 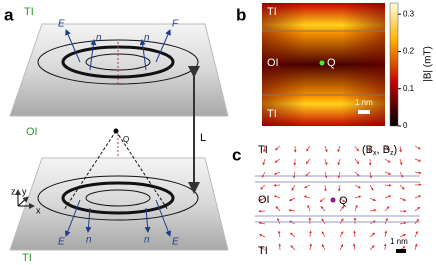 What do you see at coordinates (116, 170) in the screenshot?
I see `sight-lines` at bounding box center [116, 170].